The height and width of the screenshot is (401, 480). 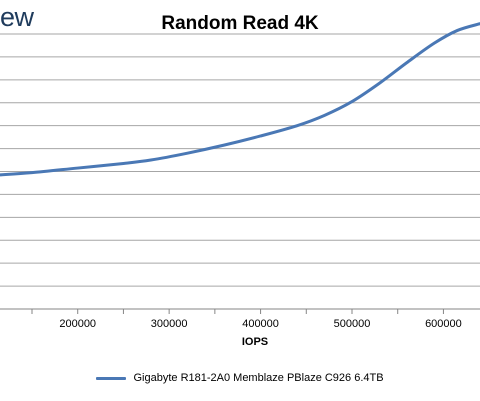 What do you see at coordinates (260, 324) in the screenshot?
I see `x-tick-label: 400000` at bounding box center [260, 324].